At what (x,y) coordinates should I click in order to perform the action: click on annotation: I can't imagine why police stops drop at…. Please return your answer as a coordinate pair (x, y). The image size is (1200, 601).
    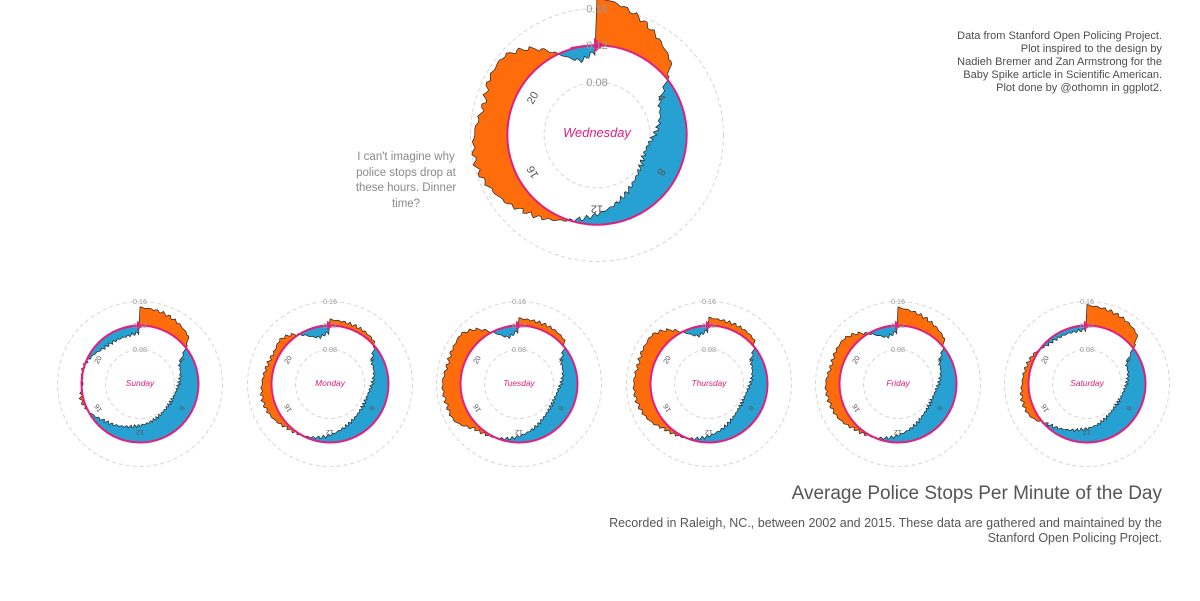
    Looking at the image, I should click on (406, 180).